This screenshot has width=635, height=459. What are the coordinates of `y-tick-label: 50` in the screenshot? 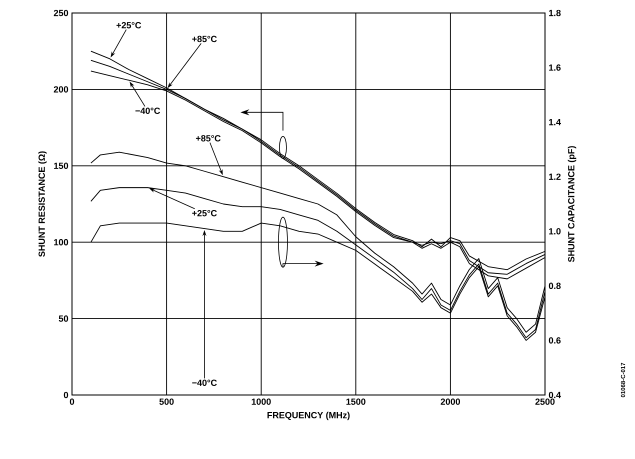 It's located at (63, 318).